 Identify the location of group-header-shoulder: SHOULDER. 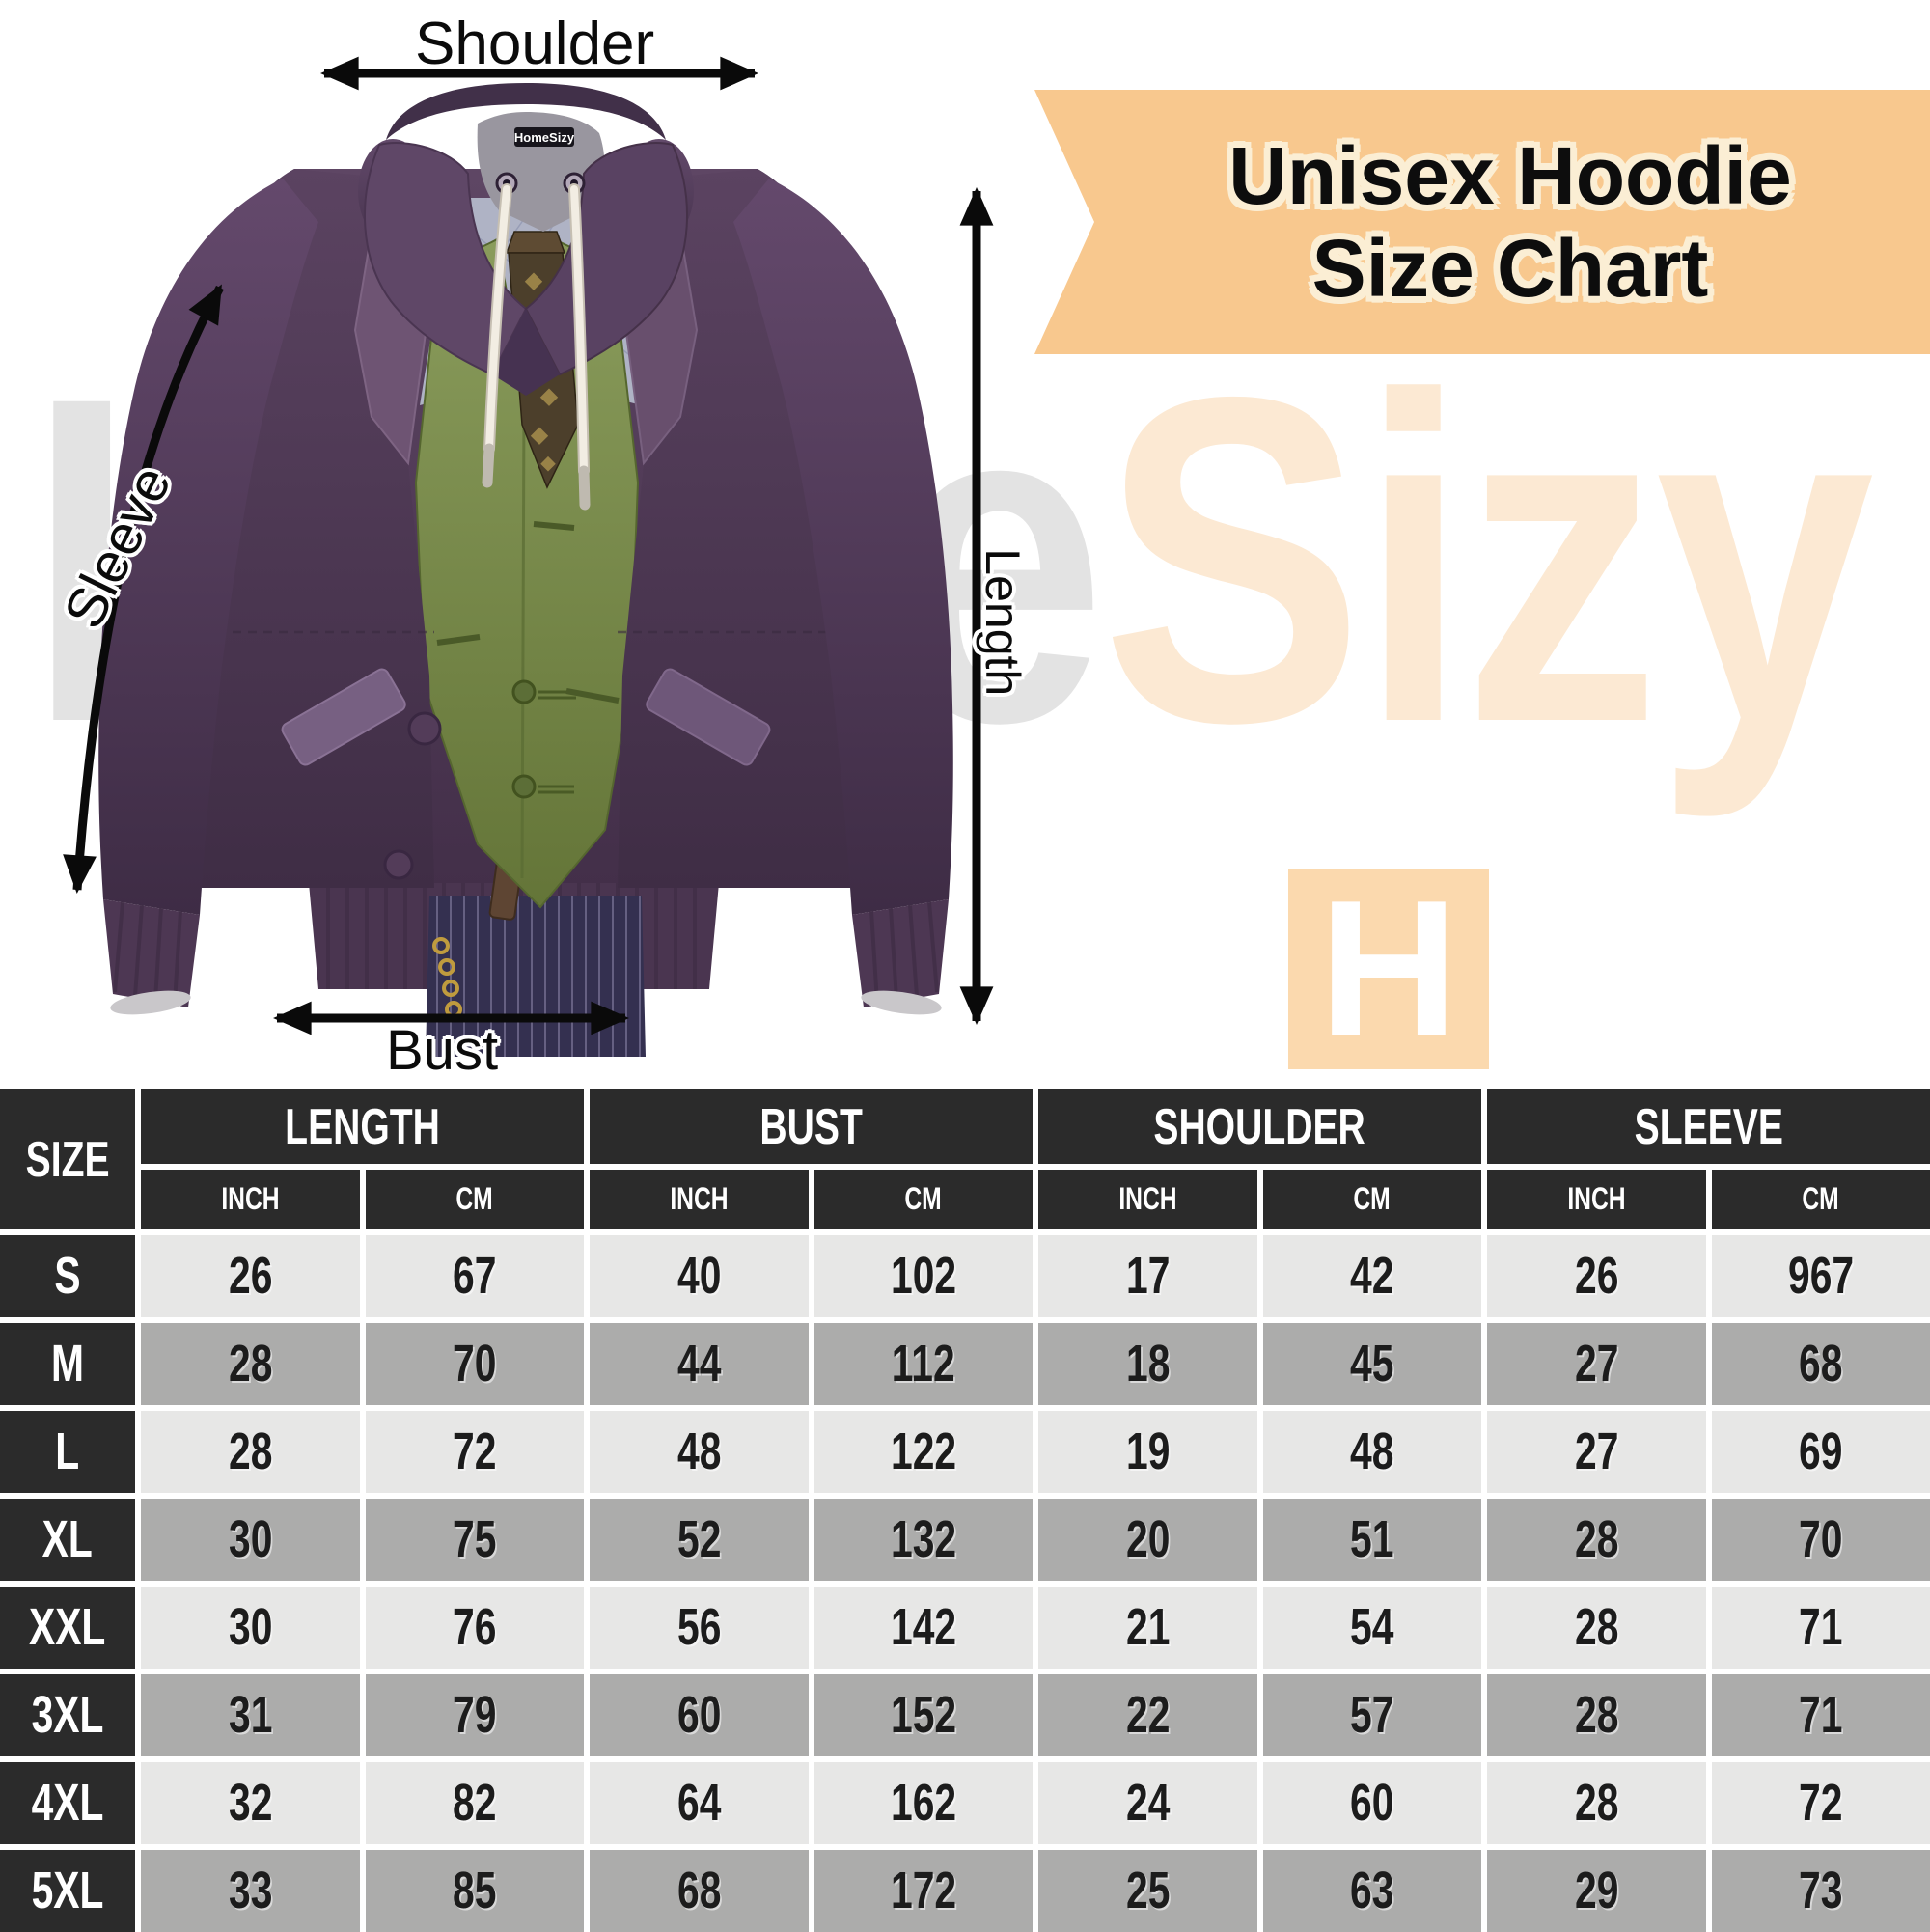
(1259, 1126).